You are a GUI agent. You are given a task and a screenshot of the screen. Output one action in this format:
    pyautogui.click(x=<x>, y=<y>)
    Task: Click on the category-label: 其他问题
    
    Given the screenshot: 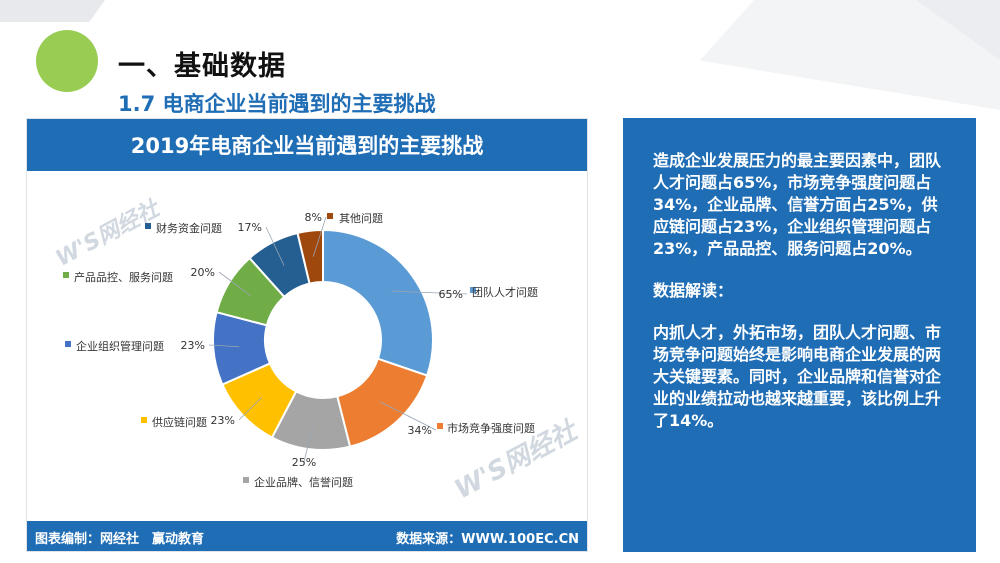 What is the action you would take?
    pyautogui.click(x=361, y=218)
    